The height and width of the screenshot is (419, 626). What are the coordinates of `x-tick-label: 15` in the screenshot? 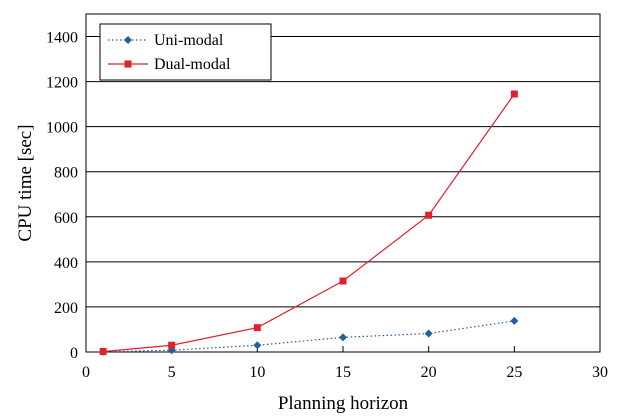 It's located at (343, 372).